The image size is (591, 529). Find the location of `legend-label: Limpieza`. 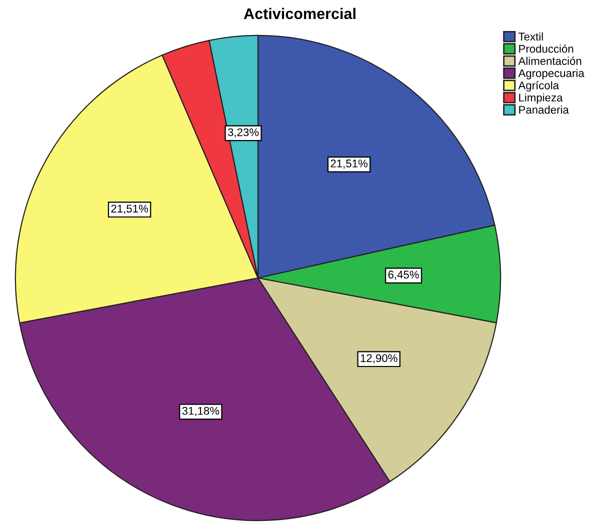

legend-label: Limpieza is located at coordinates (541, 98).